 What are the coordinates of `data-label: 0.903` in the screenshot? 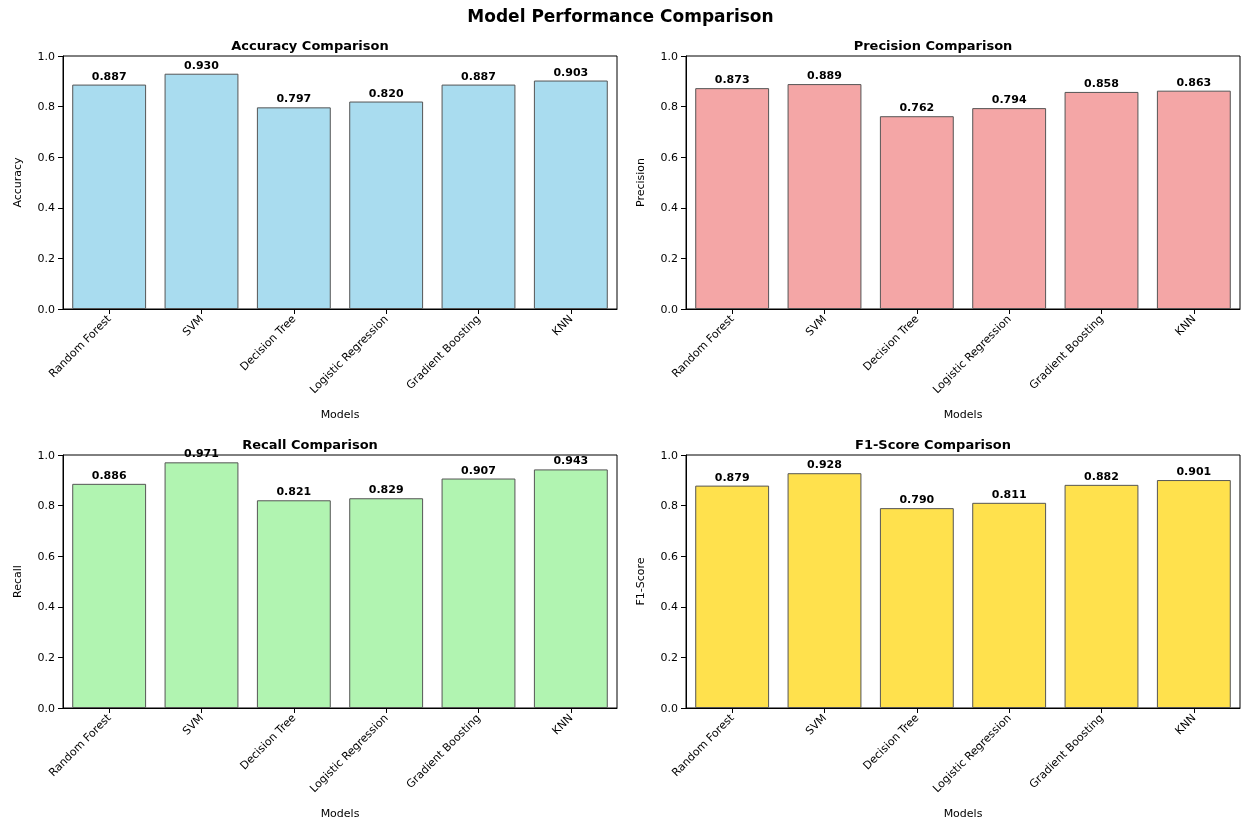 It's located at (571, 72).